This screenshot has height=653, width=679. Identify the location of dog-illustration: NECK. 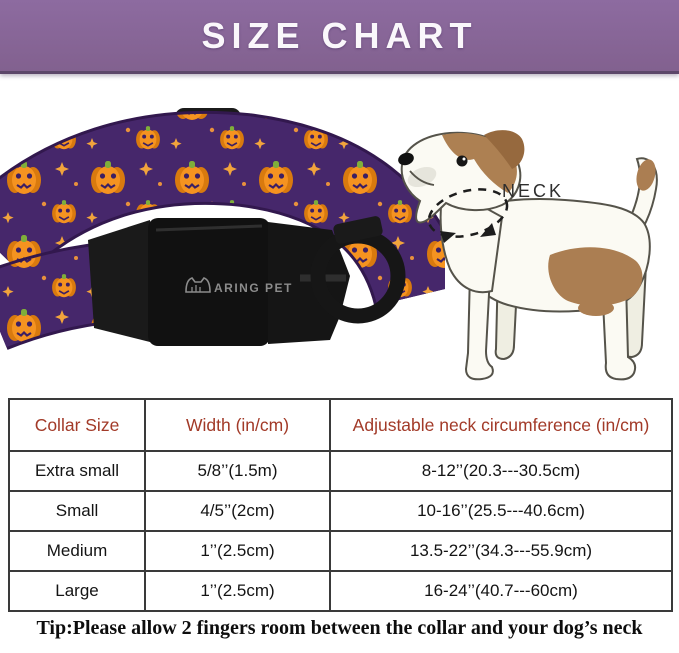
(528, 255).